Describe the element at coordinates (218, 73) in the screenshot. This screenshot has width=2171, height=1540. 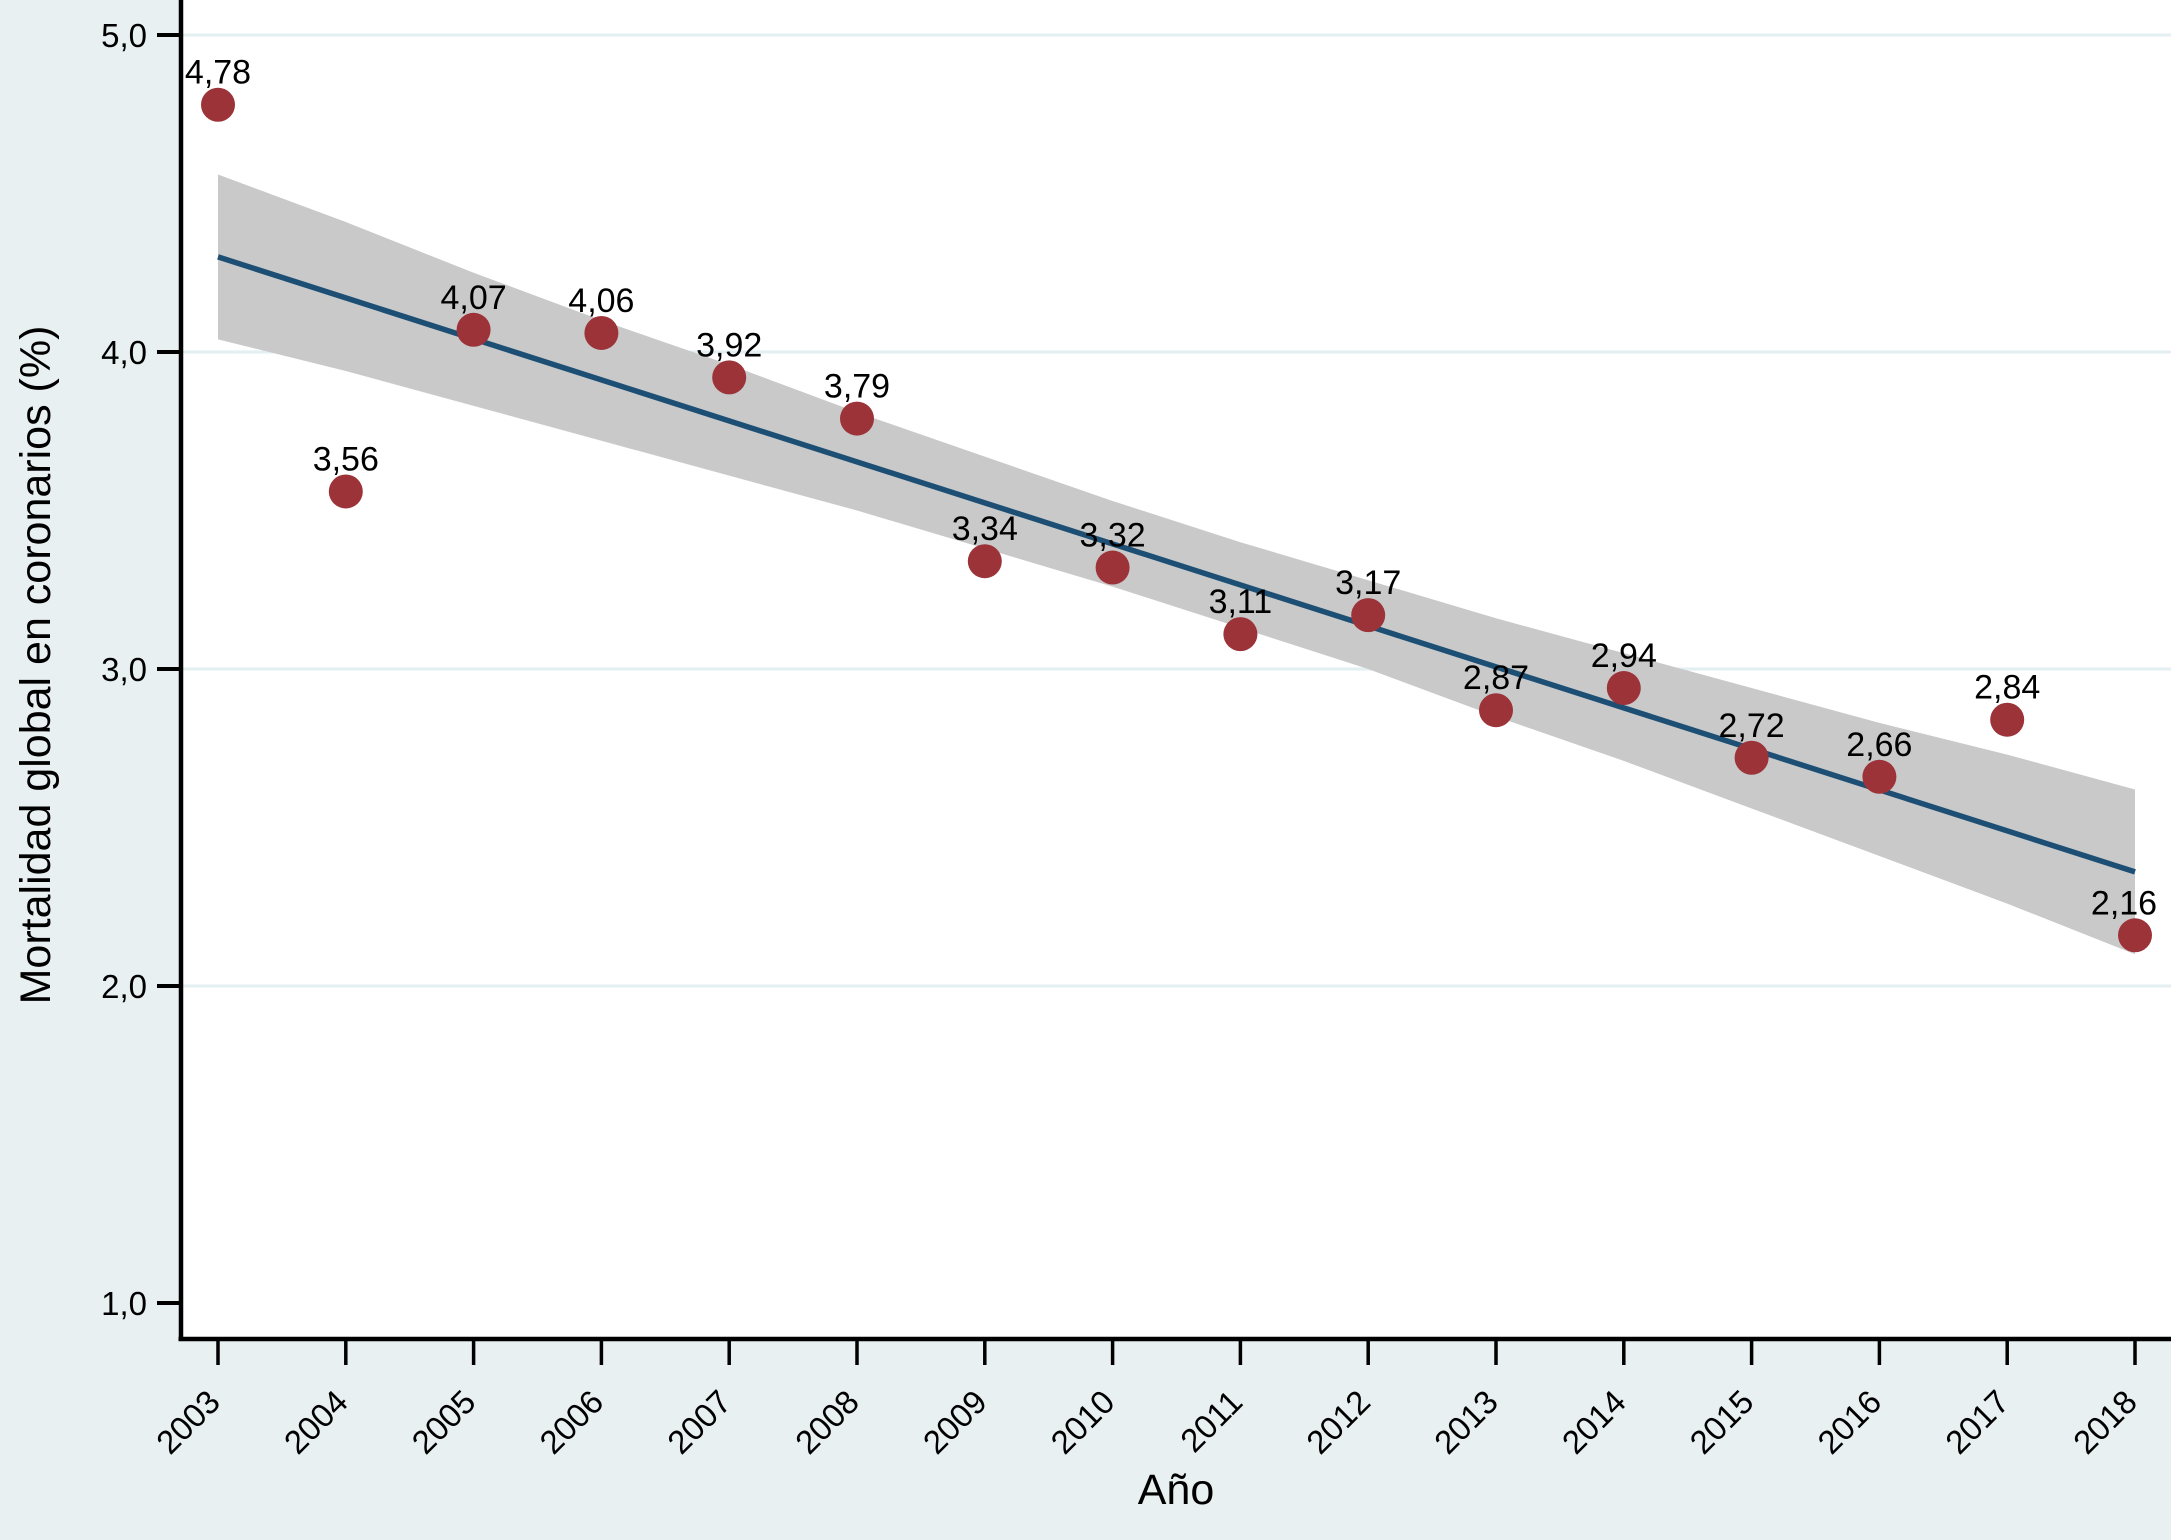
I see `data-point-label: 4,78` at that location.